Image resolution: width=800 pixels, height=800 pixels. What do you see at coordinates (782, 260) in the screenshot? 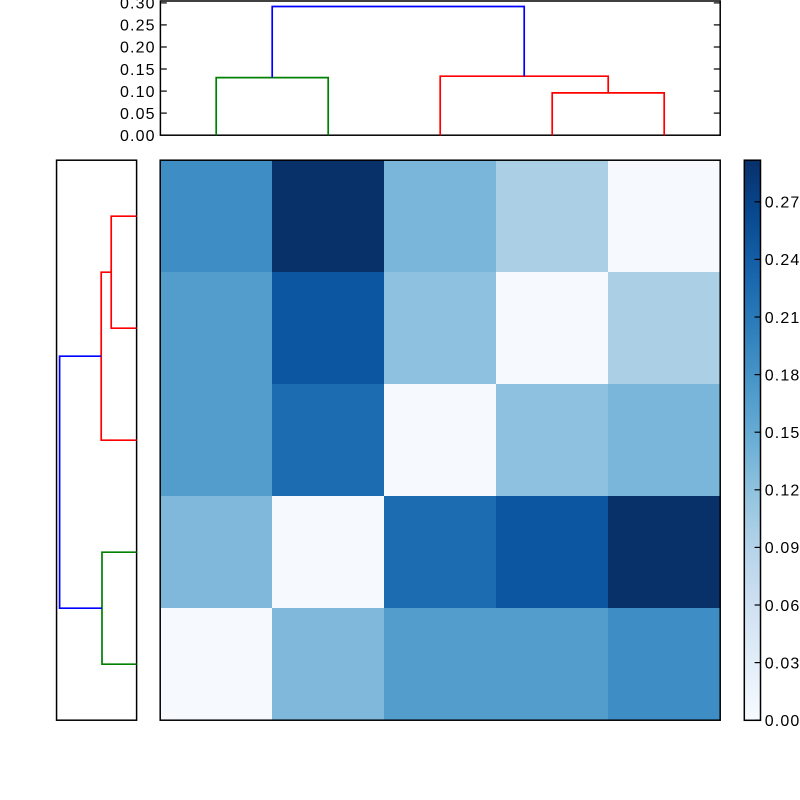
I see `svg-text: 0.24` at bounding box center [782, 260].